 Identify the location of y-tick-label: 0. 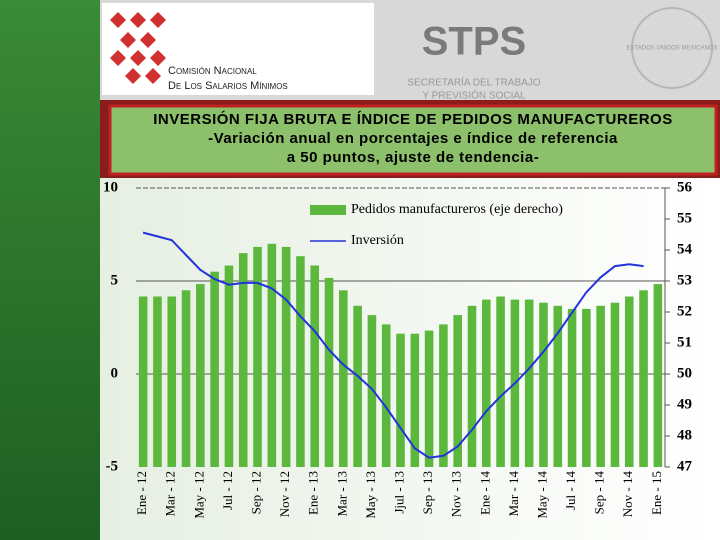
(115, 373).